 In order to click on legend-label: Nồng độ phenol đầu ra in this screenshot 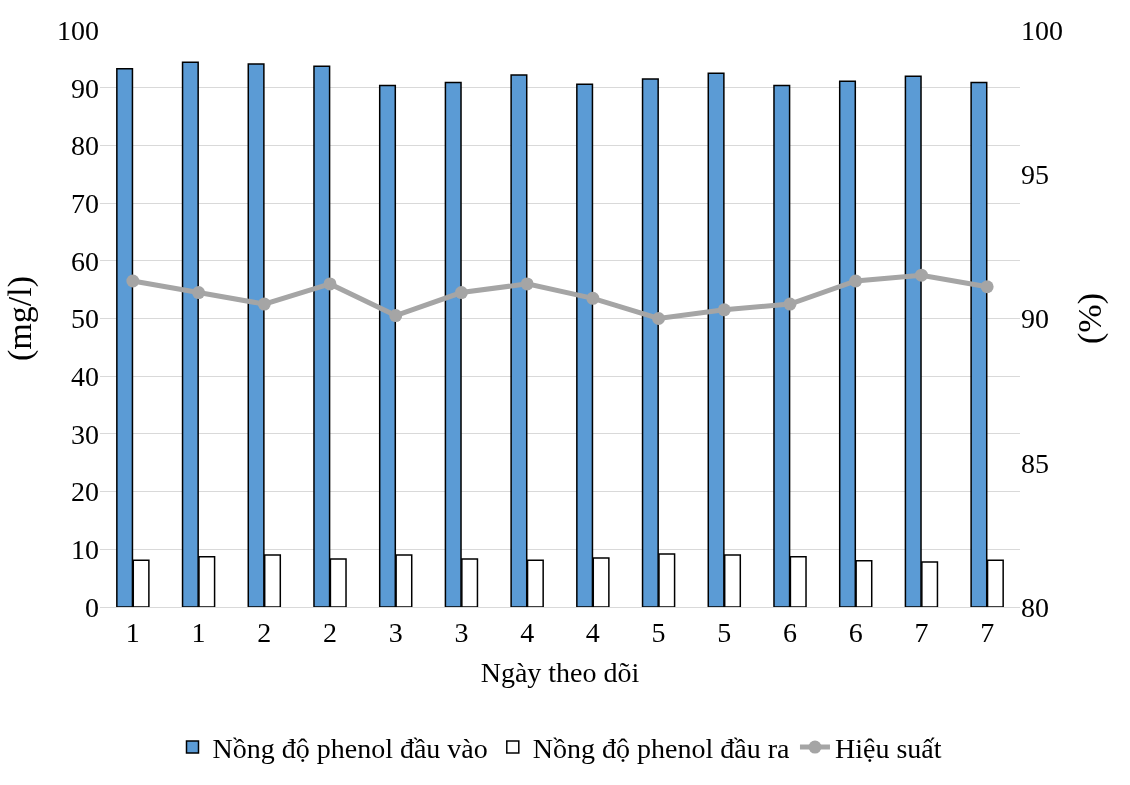, I will do `click(661, 749)`.